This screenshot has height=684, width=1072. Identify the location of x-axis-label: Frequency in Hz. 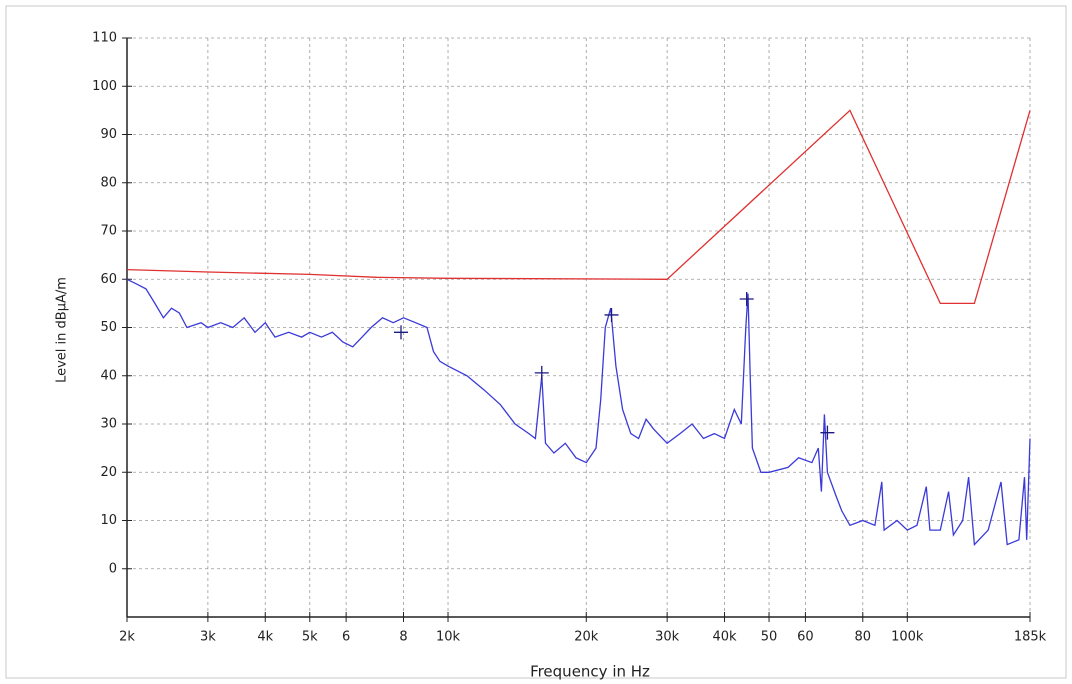
(590, 672).